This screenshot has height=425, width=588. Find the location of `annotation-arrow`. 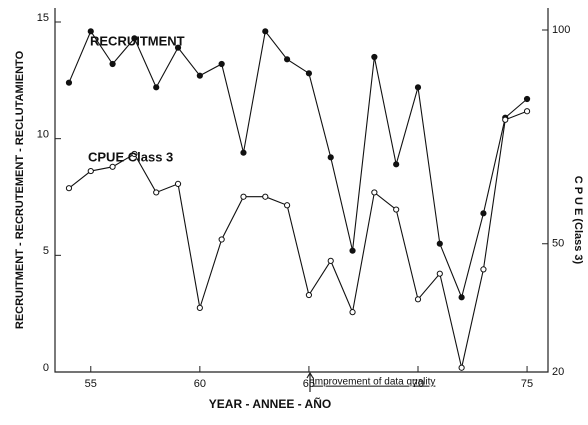

annotation-arrow is located at coordinates (310, 381).